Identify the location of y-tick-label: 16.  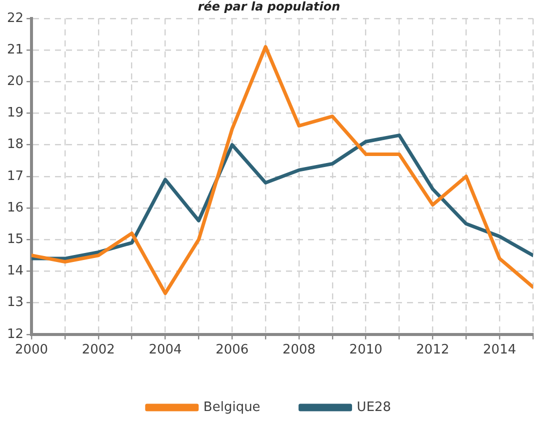
(15, 208).